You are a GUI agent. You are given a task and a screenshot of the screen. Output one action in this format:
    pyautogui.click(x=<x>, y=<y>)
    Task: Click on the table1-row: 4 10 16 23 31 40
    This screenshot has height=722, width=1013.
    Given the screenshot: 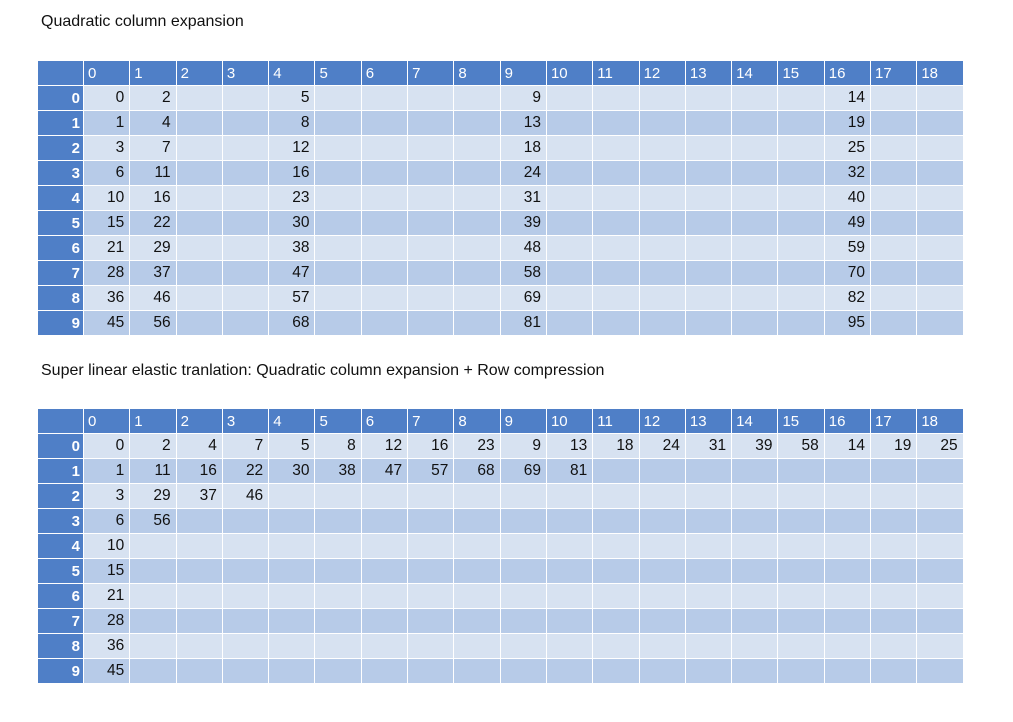 What is the action you would take?
    pyautogui.click(x=500, y=198)
    